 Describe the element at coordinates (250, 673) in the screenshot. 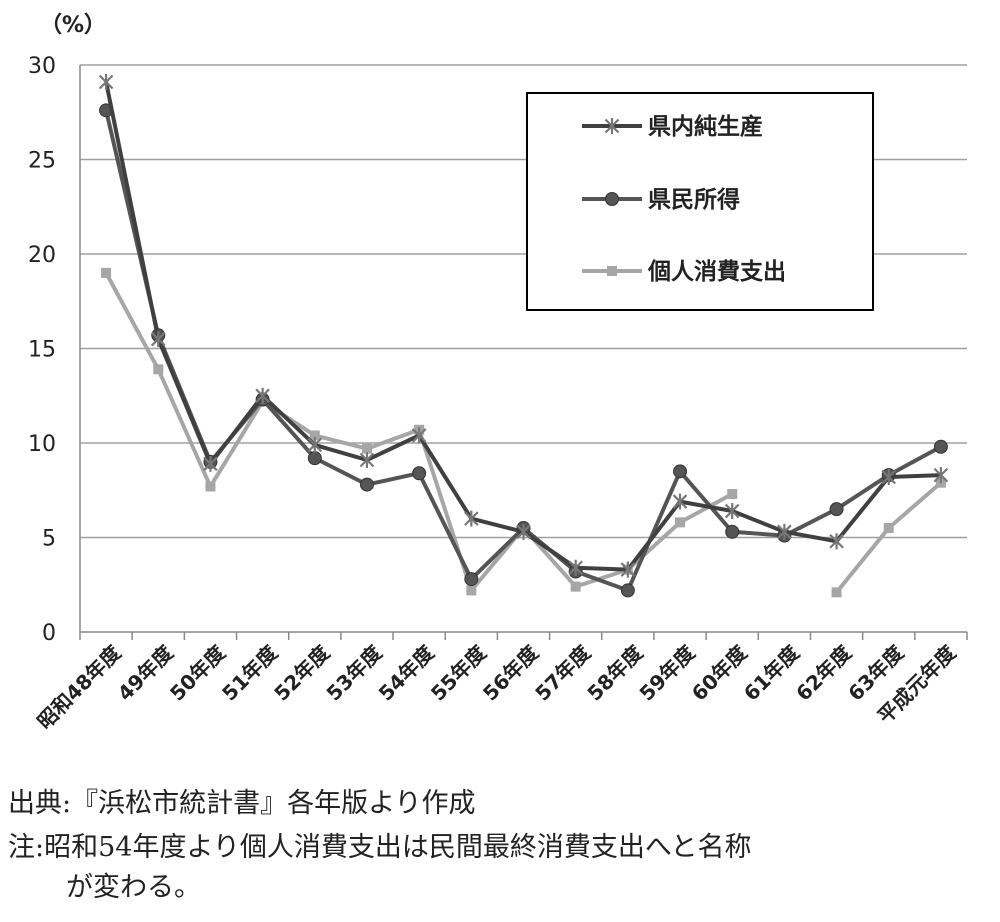

I see `x-tick-label: 51年度` at that location.